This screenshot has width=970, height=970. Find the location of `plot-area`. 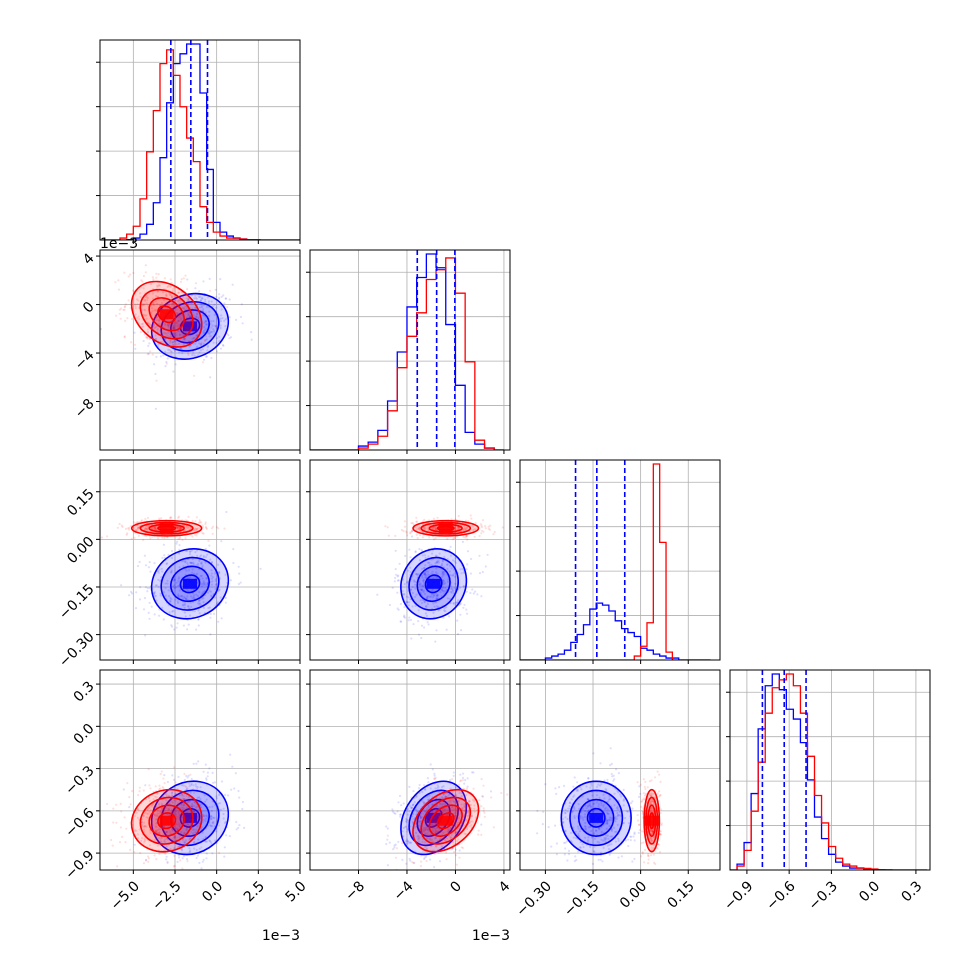

plot-area is located at coordinates (200, 140).